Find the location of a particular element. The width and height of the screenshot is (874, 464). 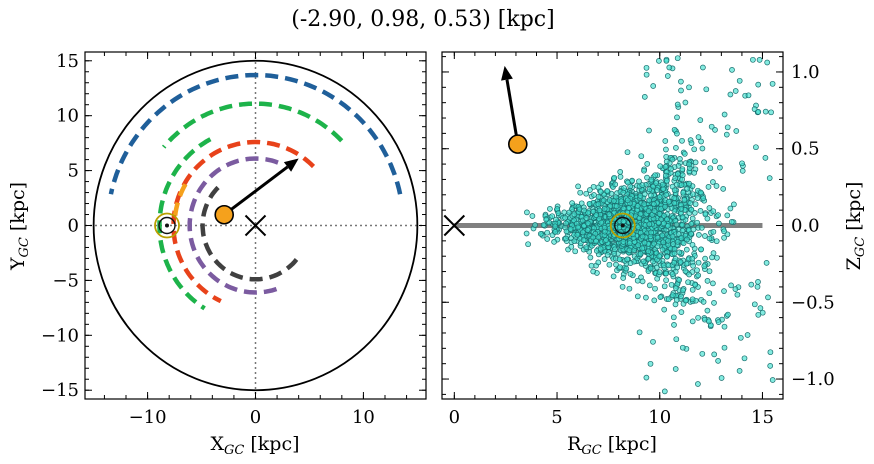

left-y-axis-label: YGC [kpc] is located at coordinates (19, 226).